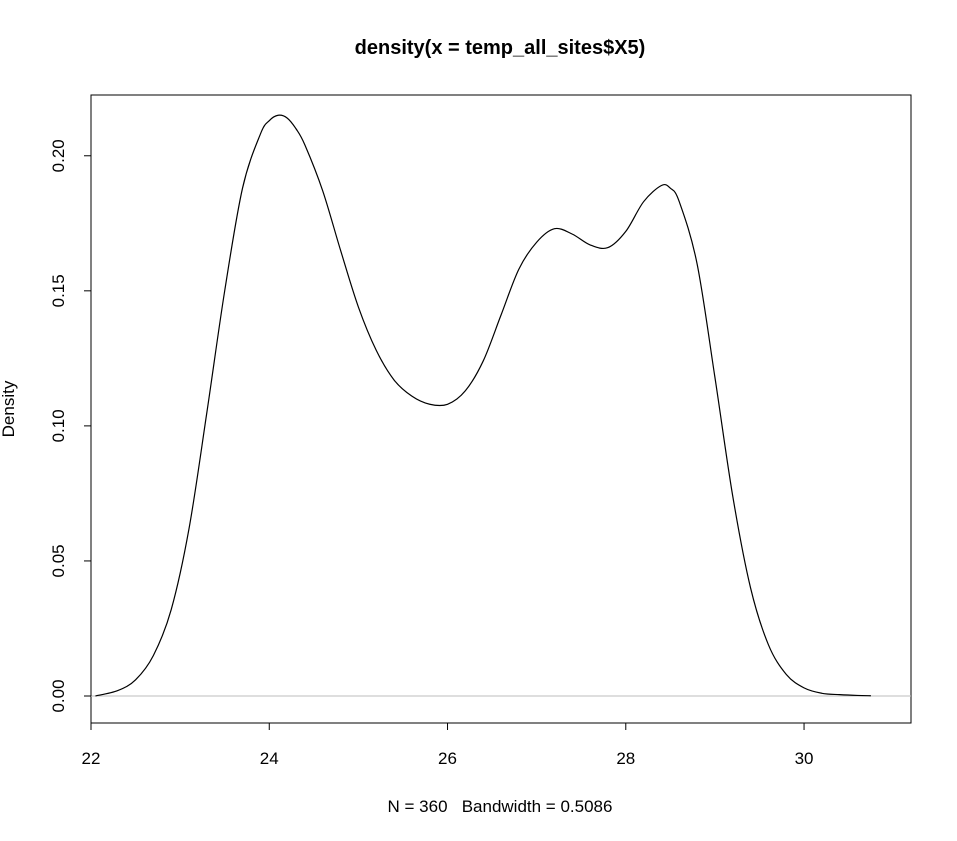 Image resolution: width=957 pixels, height=841 pixels. Describe the element at coordinates (91, 758) in the screenshot. I see `x-tick-label: 22` at that location.